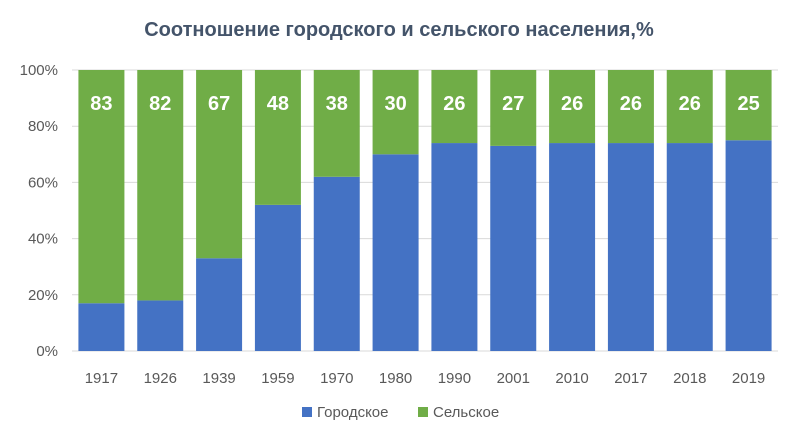  What do you see at coordinates (160, 185) in the screenshot?
I see `bar-rural-1926` at bounding box center [160, 185].